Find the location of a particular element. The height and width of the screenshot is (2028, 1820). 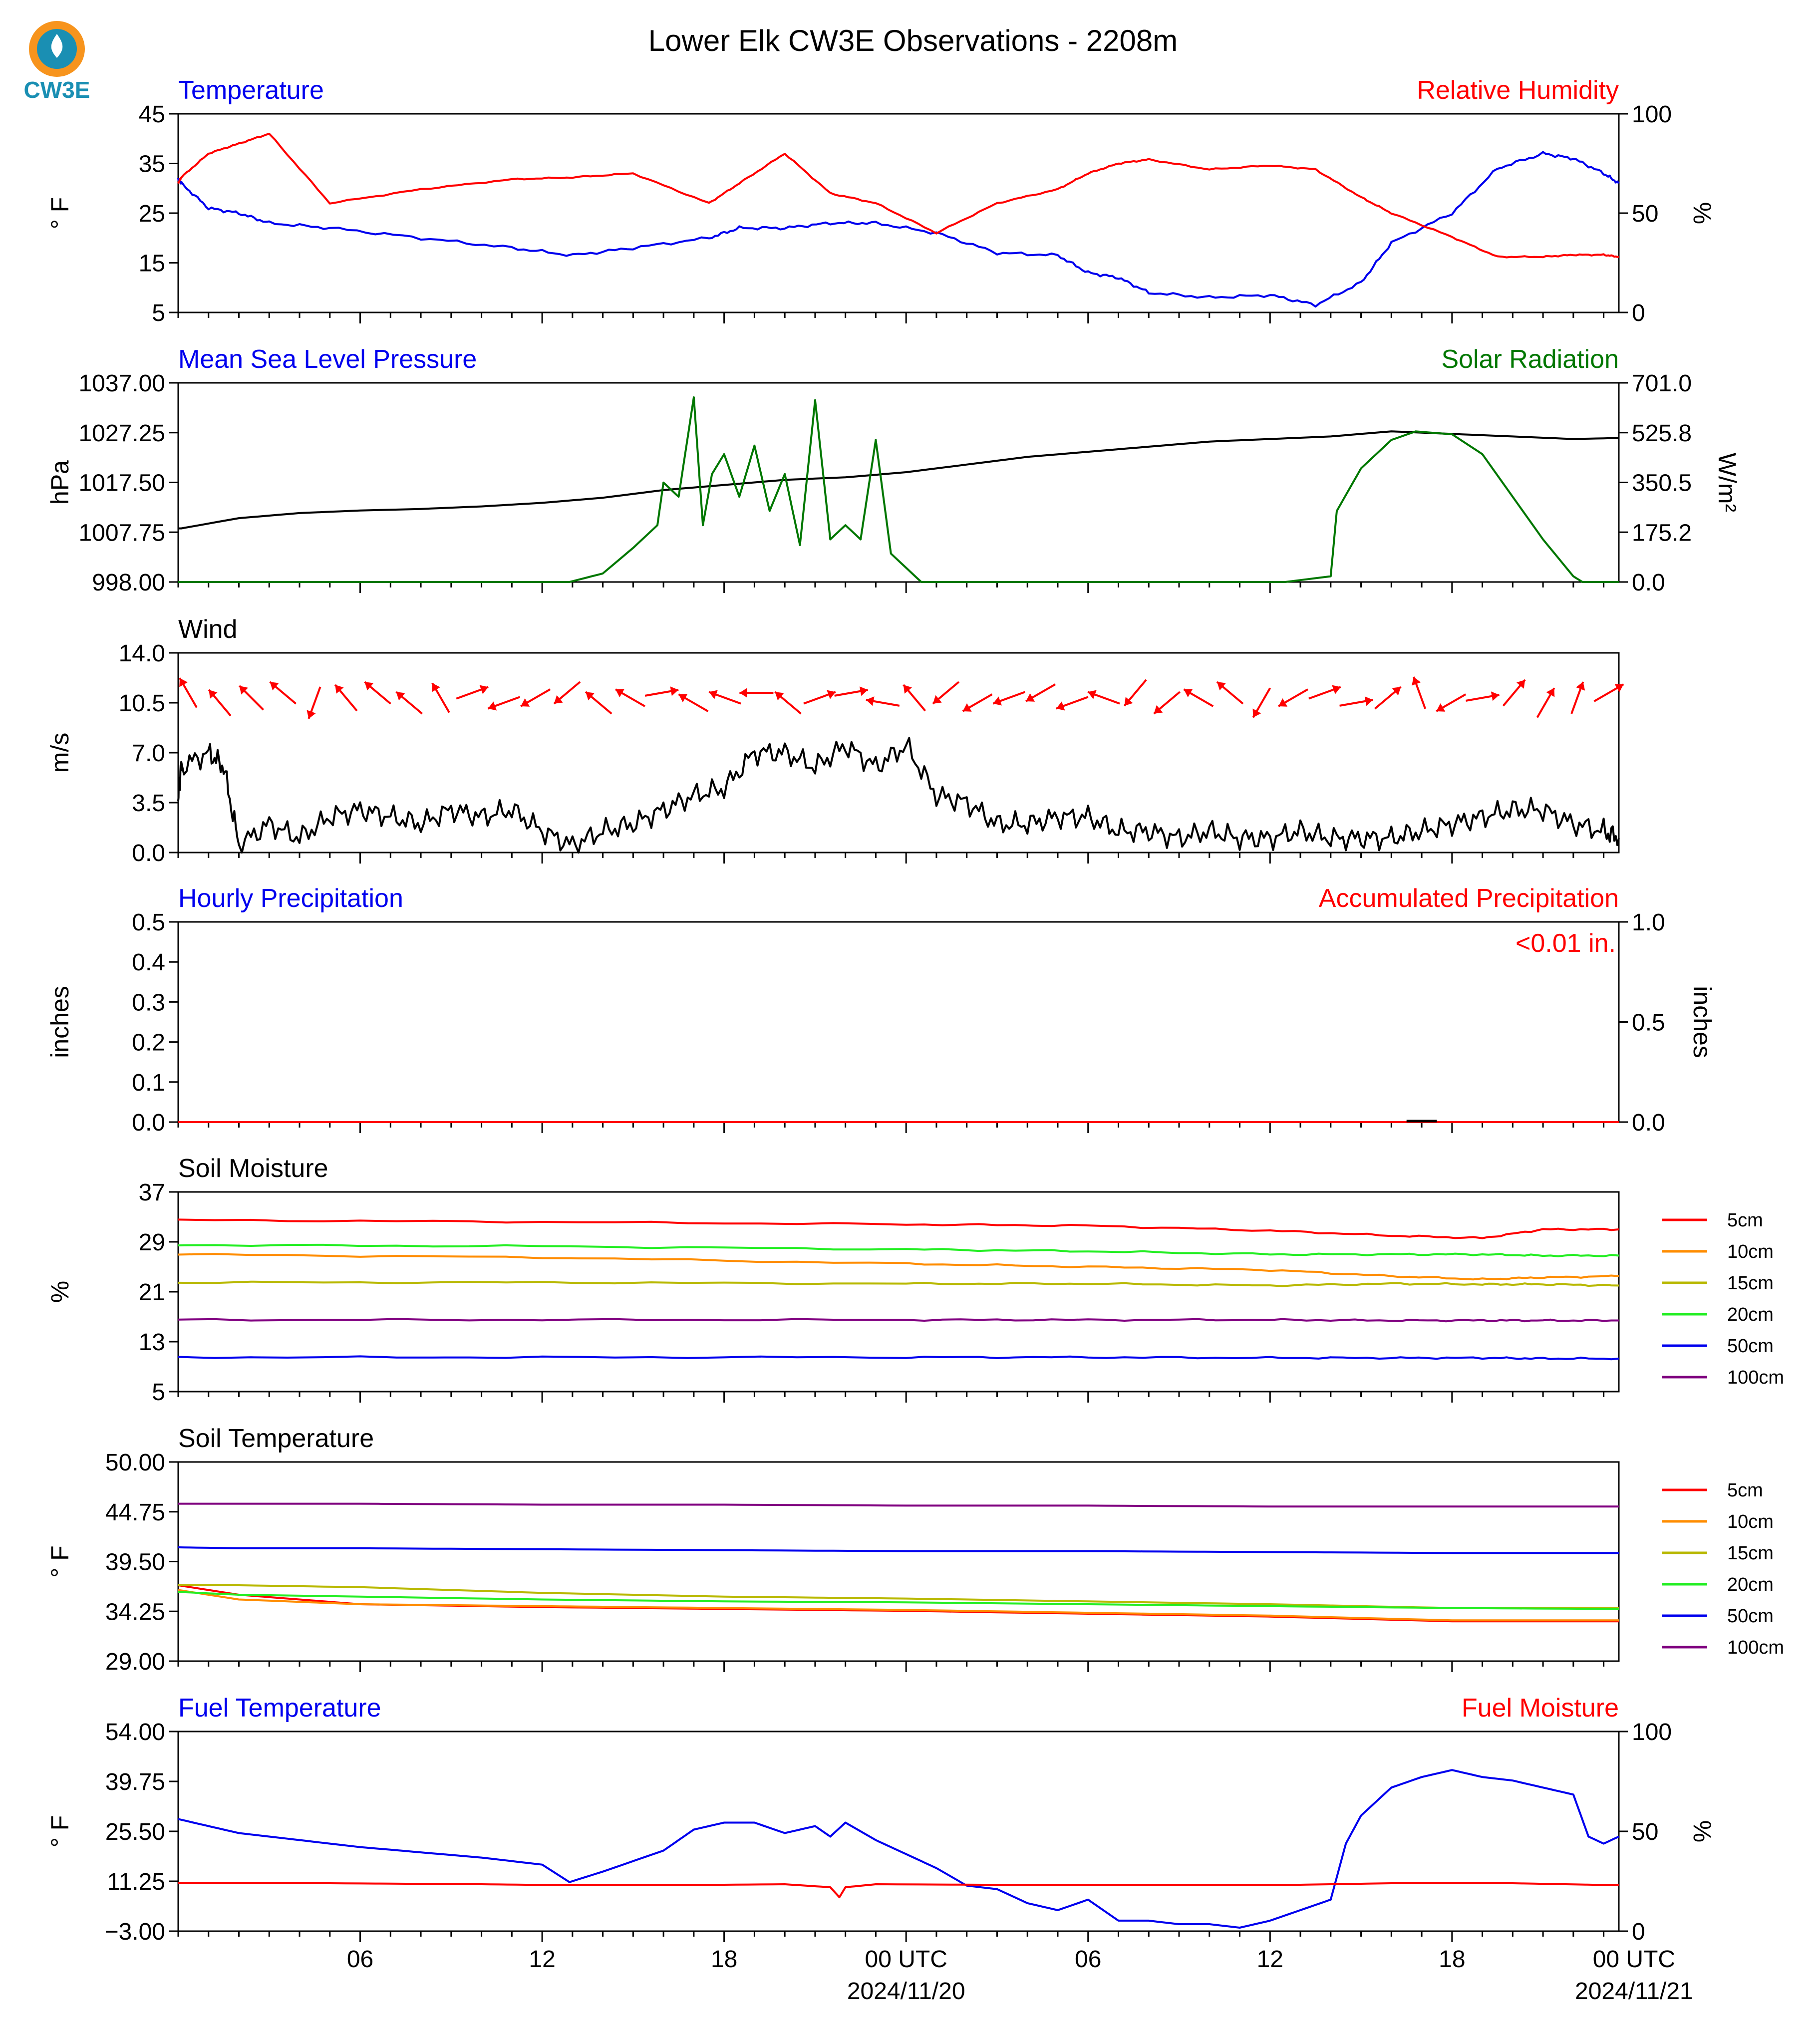

panel-title-left: Hourly Precipitation is located at coordinates (290, 898).